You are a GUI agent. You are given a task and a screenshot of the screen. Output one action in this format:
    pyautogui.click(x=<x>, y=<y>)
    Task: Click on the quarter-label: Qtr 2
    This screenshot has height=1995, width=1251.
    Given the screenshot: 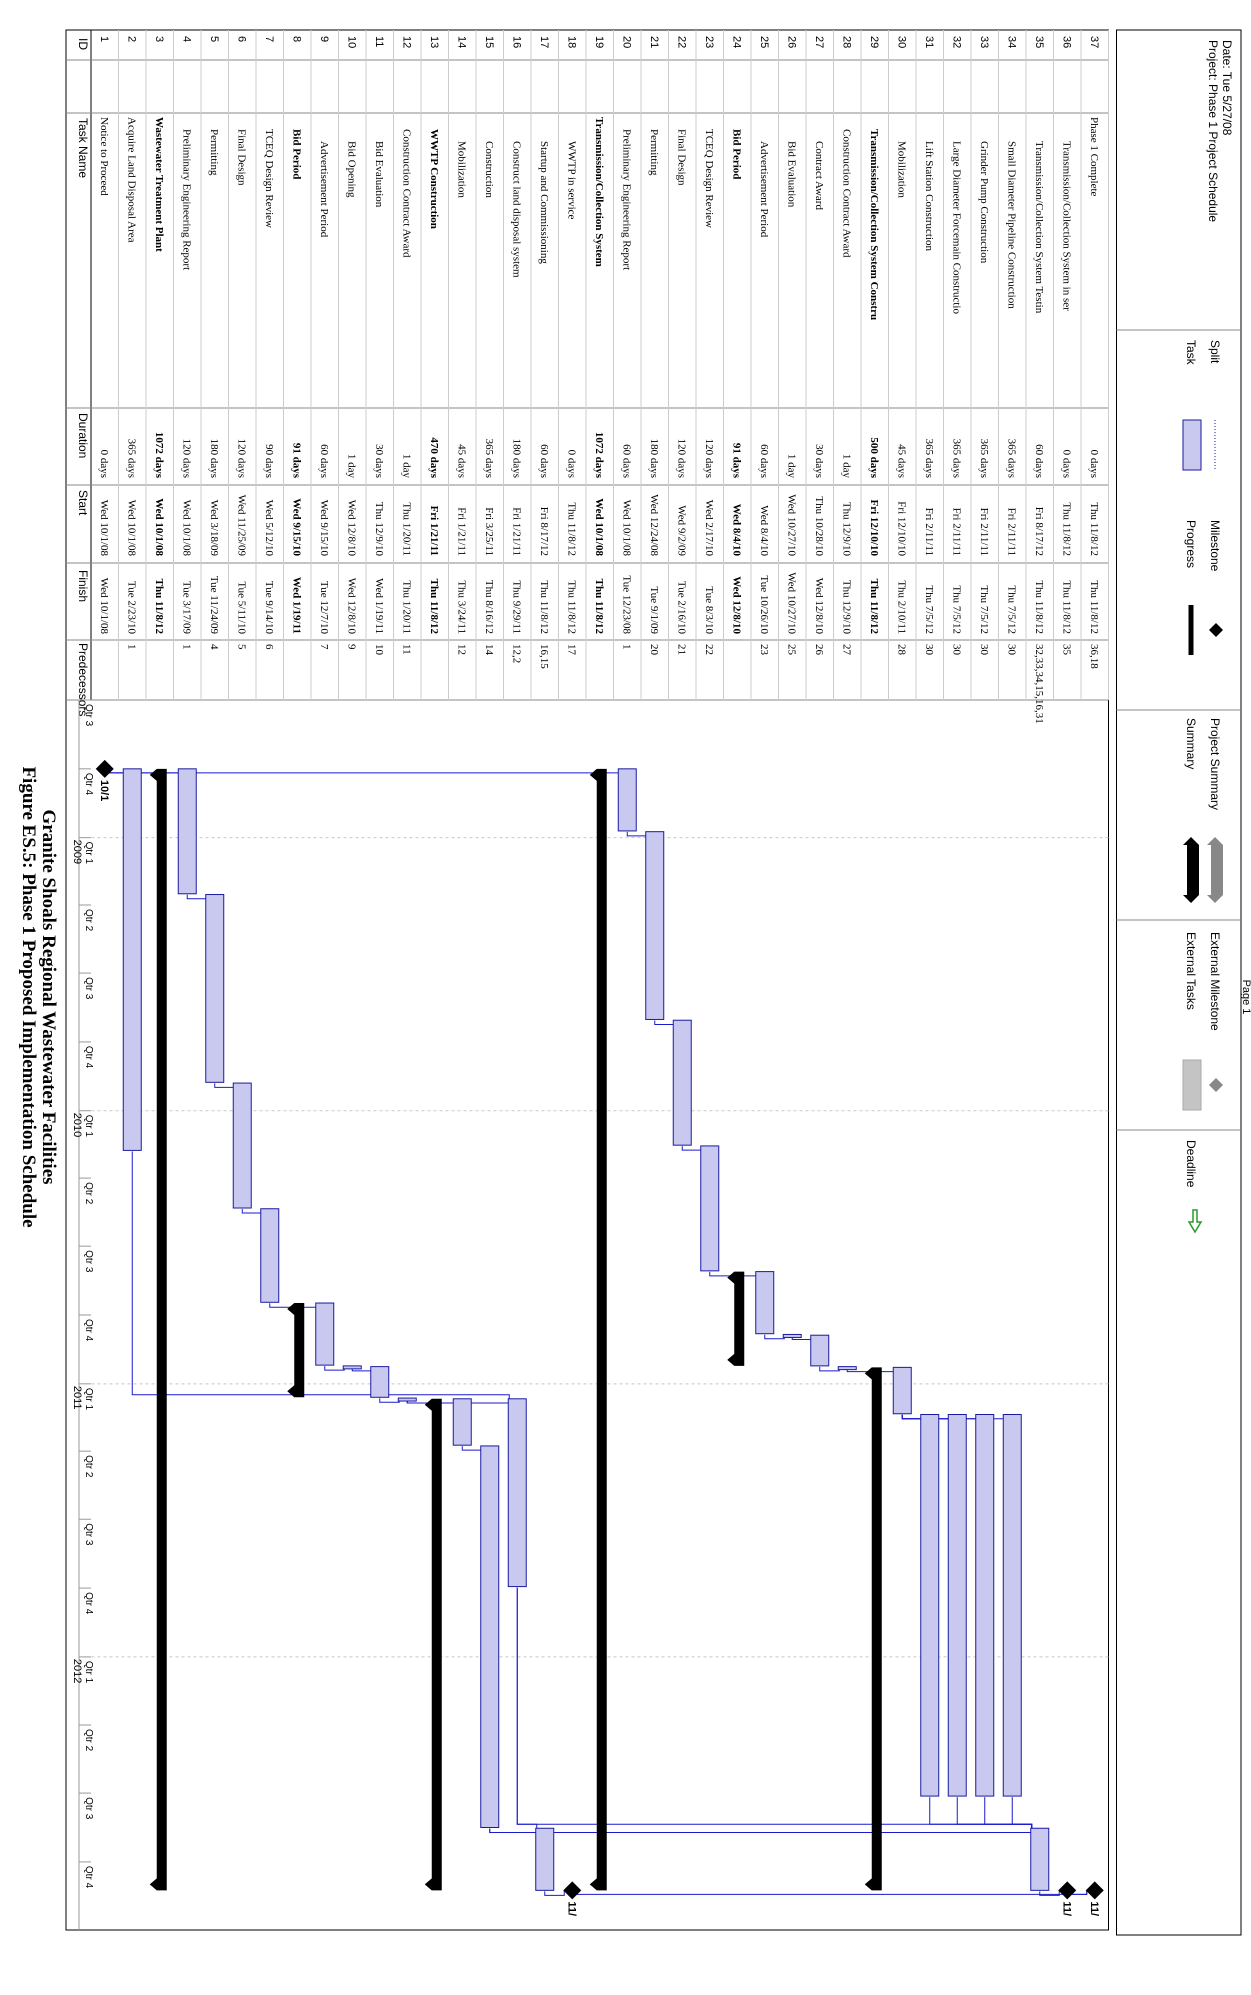 What is the action you would take?
    pyautogui.click(x=88, y=1740)
    